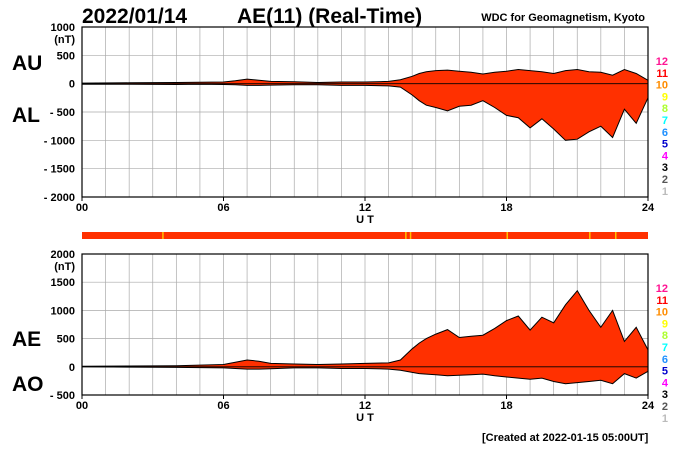 The width and height of the screenshot is (700, 450). What do you see at coordinates (565, 438) in the screenshot?
I see `created-timestamp: [Created at 2022-01-15 05:00UT]` at bounding box center [565, 438].